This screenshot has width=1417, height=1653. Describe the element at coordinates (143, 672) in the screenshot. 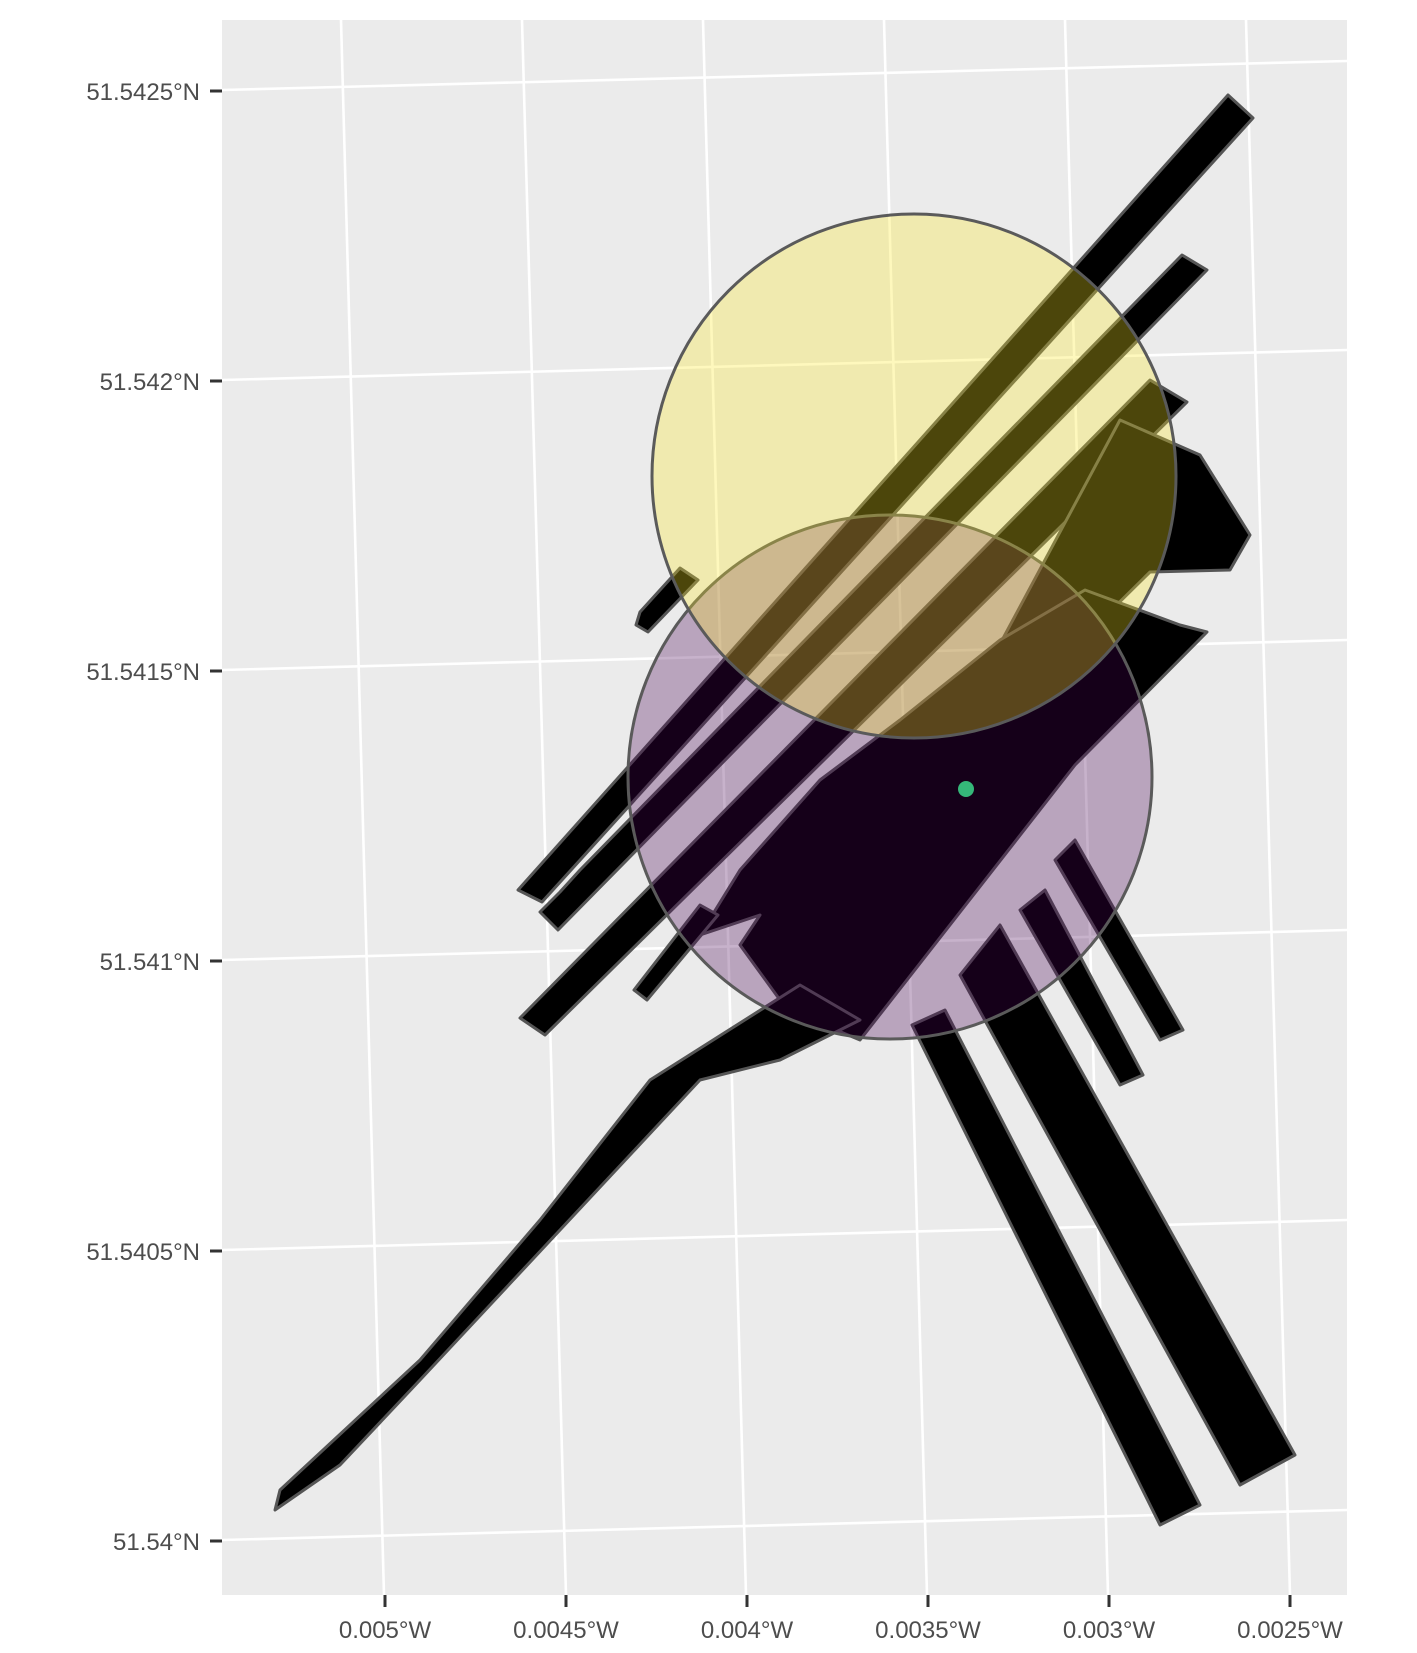

I see `y-tick-label: 51.5415°N` at that location.